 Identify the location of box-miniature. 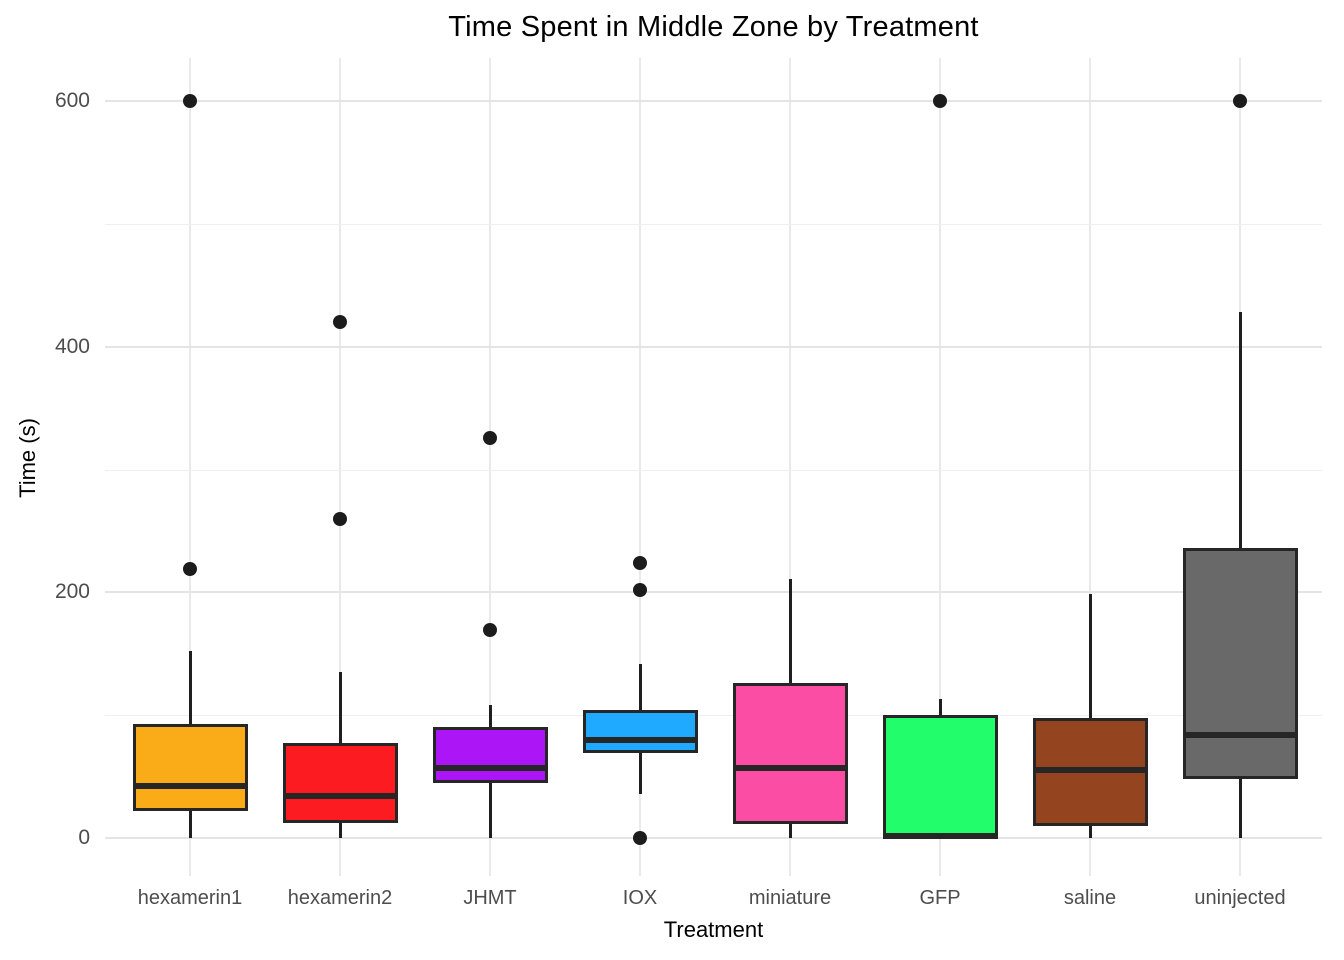
(790, 754).